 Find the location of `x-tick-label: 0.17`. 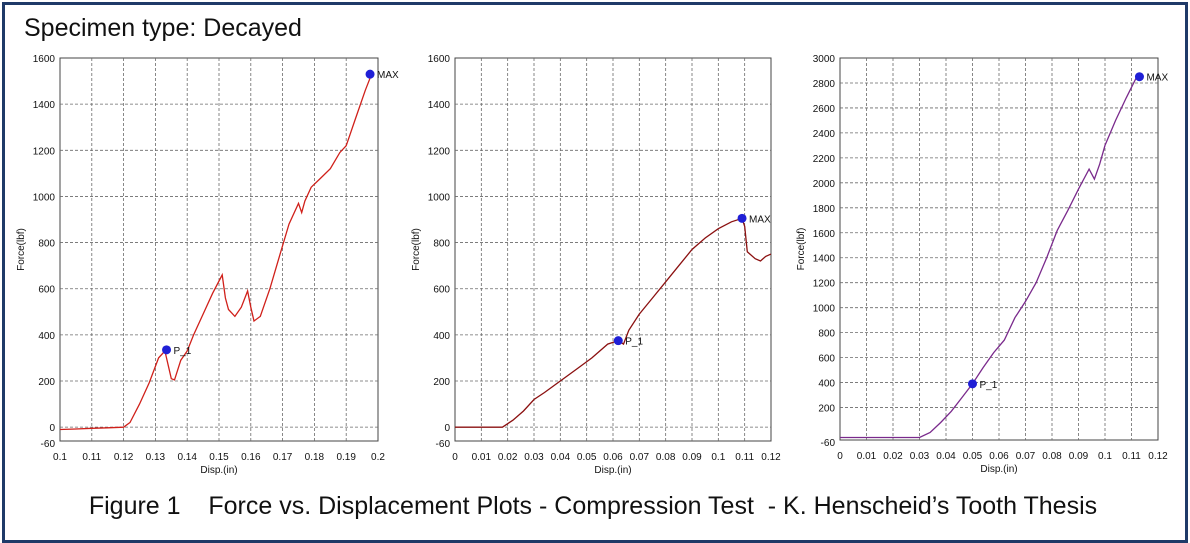

x-tick-label: 0.17 is located at coordinates (283, 457).